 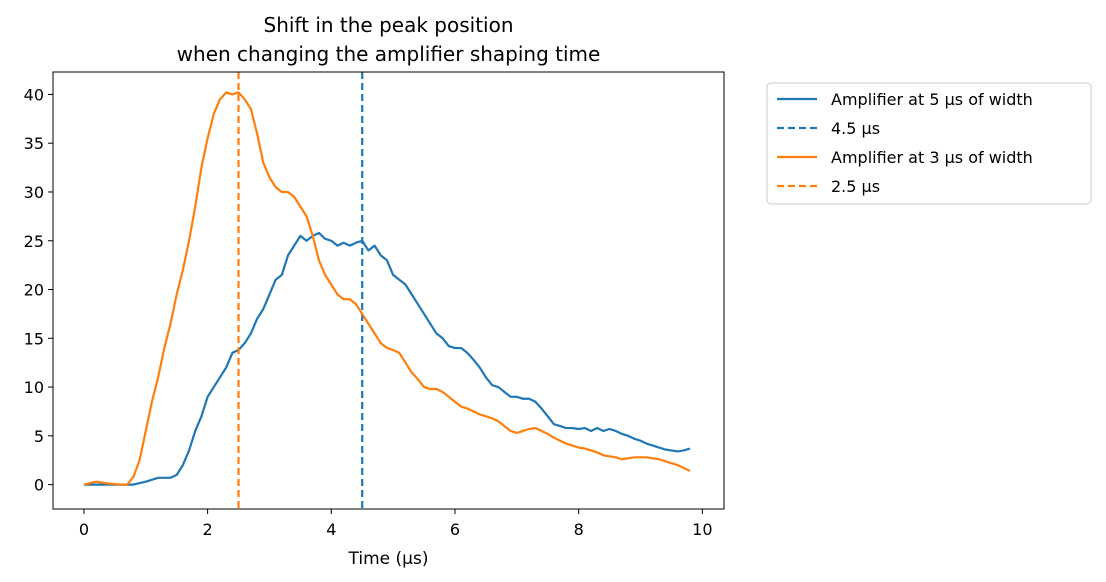 I want to click on y-tick-label: 25, so click(x=34, y=241).